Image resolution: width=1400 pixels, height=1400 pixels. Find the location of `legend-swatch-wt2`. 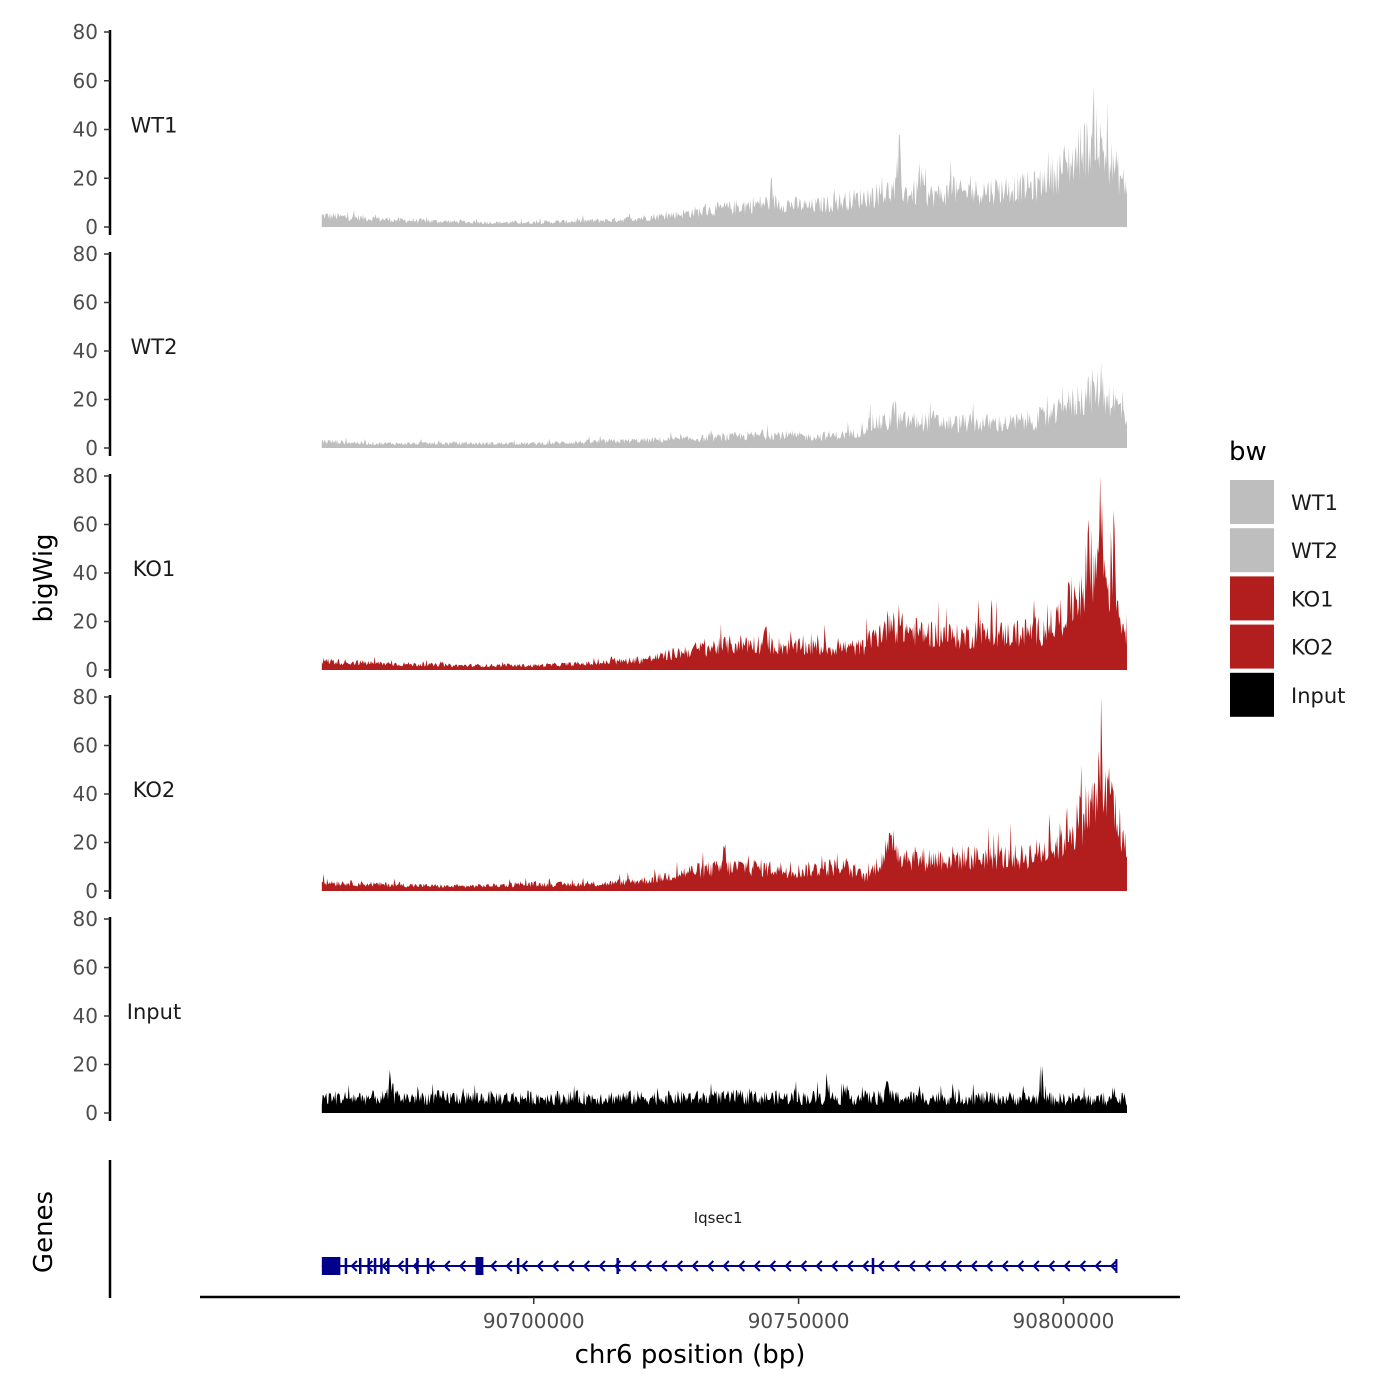

legend-swatch-wt2 is located at coordinates (1252, 550).